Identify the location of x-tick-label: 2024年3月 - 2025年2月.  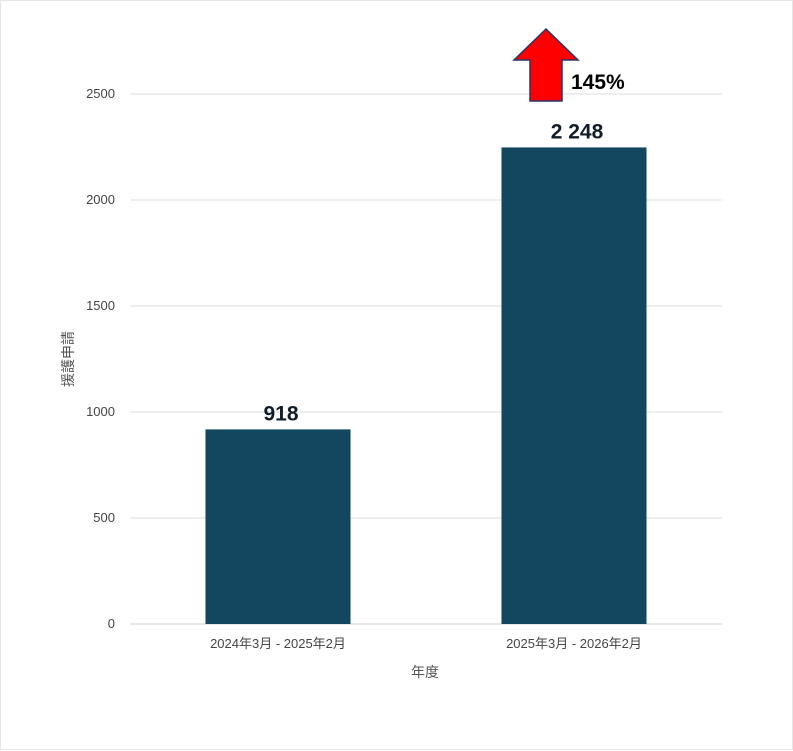
(278, 643).